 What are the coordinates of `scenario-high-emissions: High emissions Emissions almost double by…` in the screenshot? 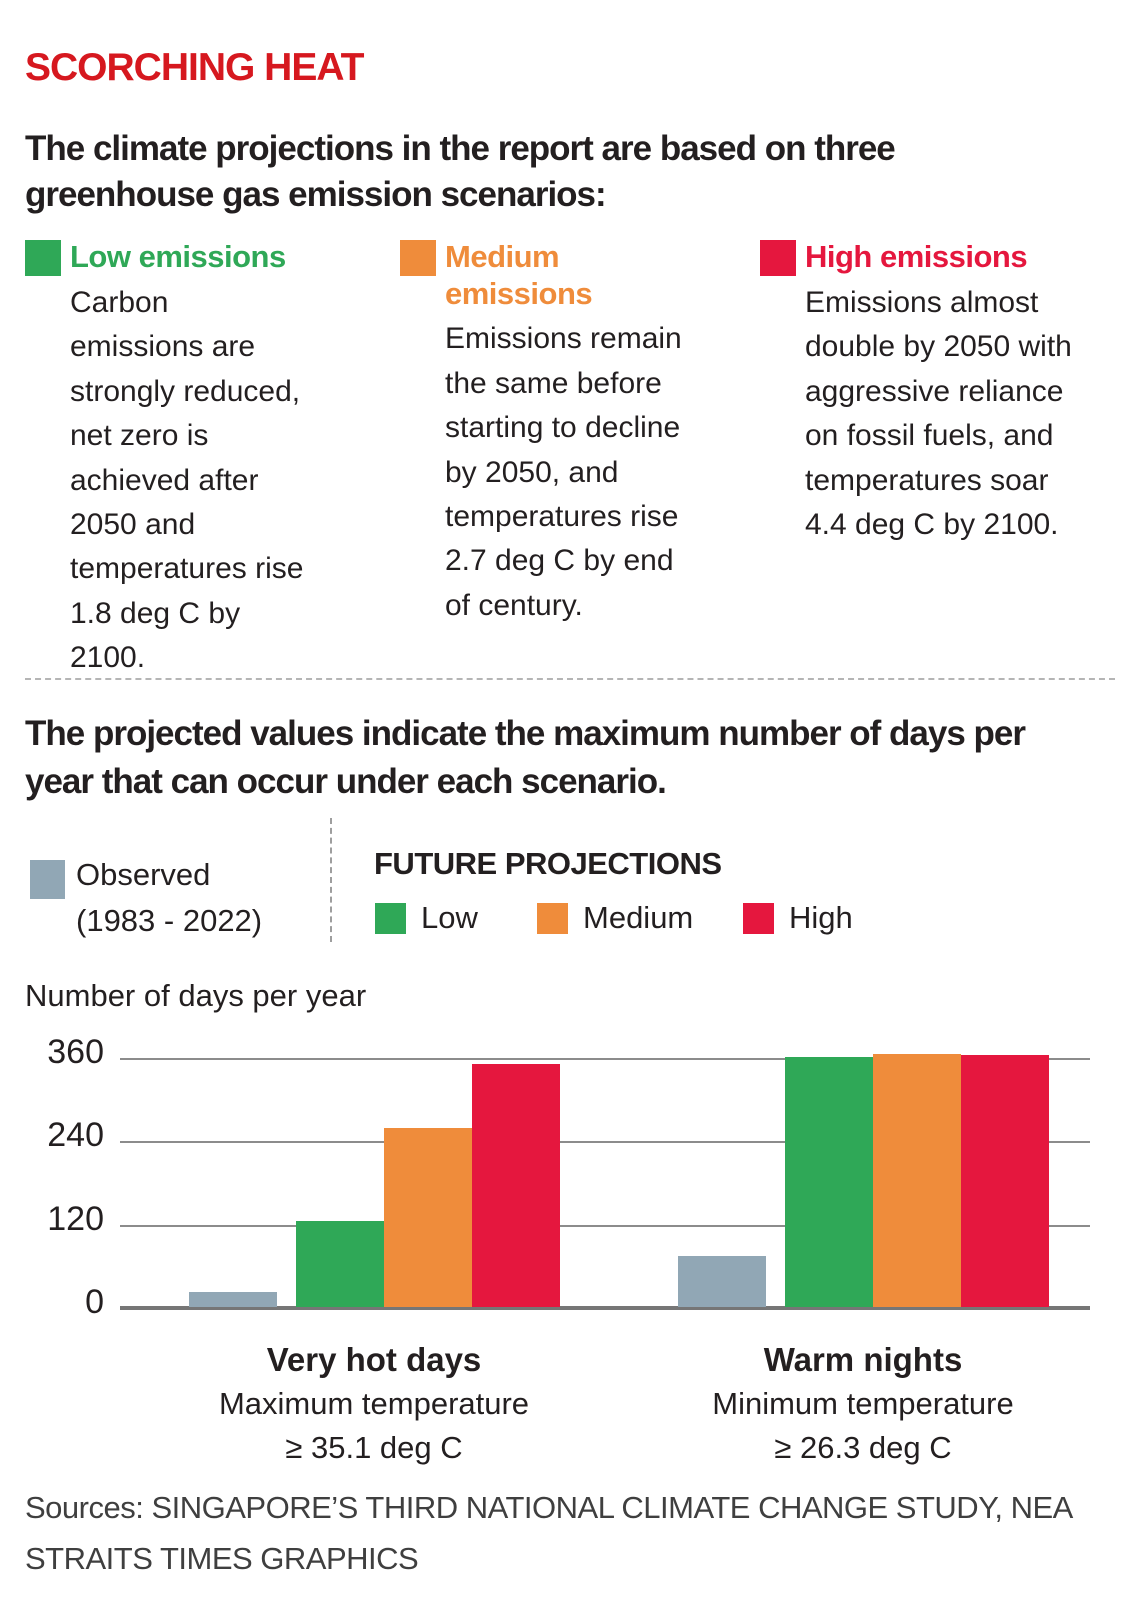 It's located at (937, 459).